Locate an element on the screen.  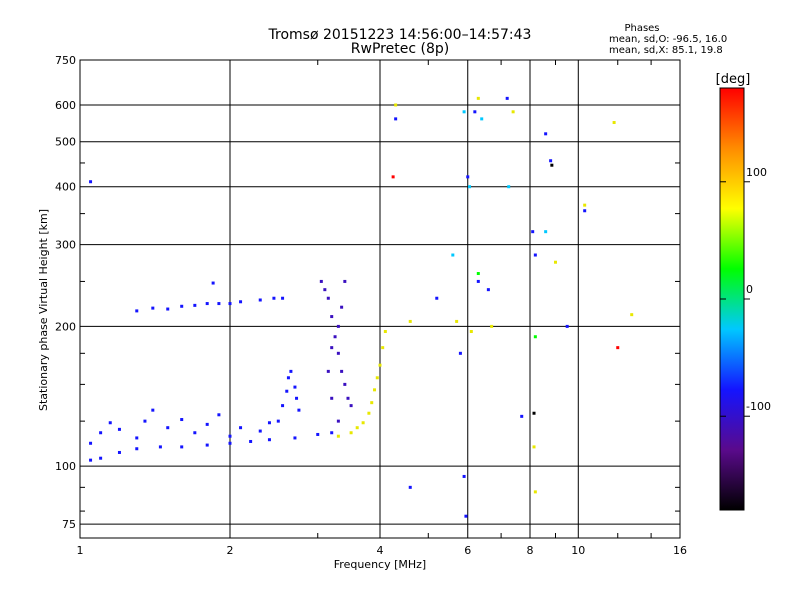
x-tick-label: 6 is located at coordinates (467, 550).